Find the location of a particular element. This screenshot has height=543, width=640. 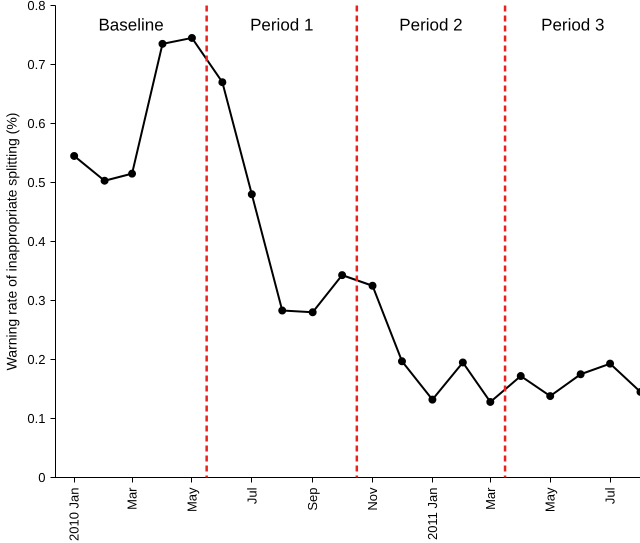

y-tick-label: 0.6 is located at coordinates (36, 123).